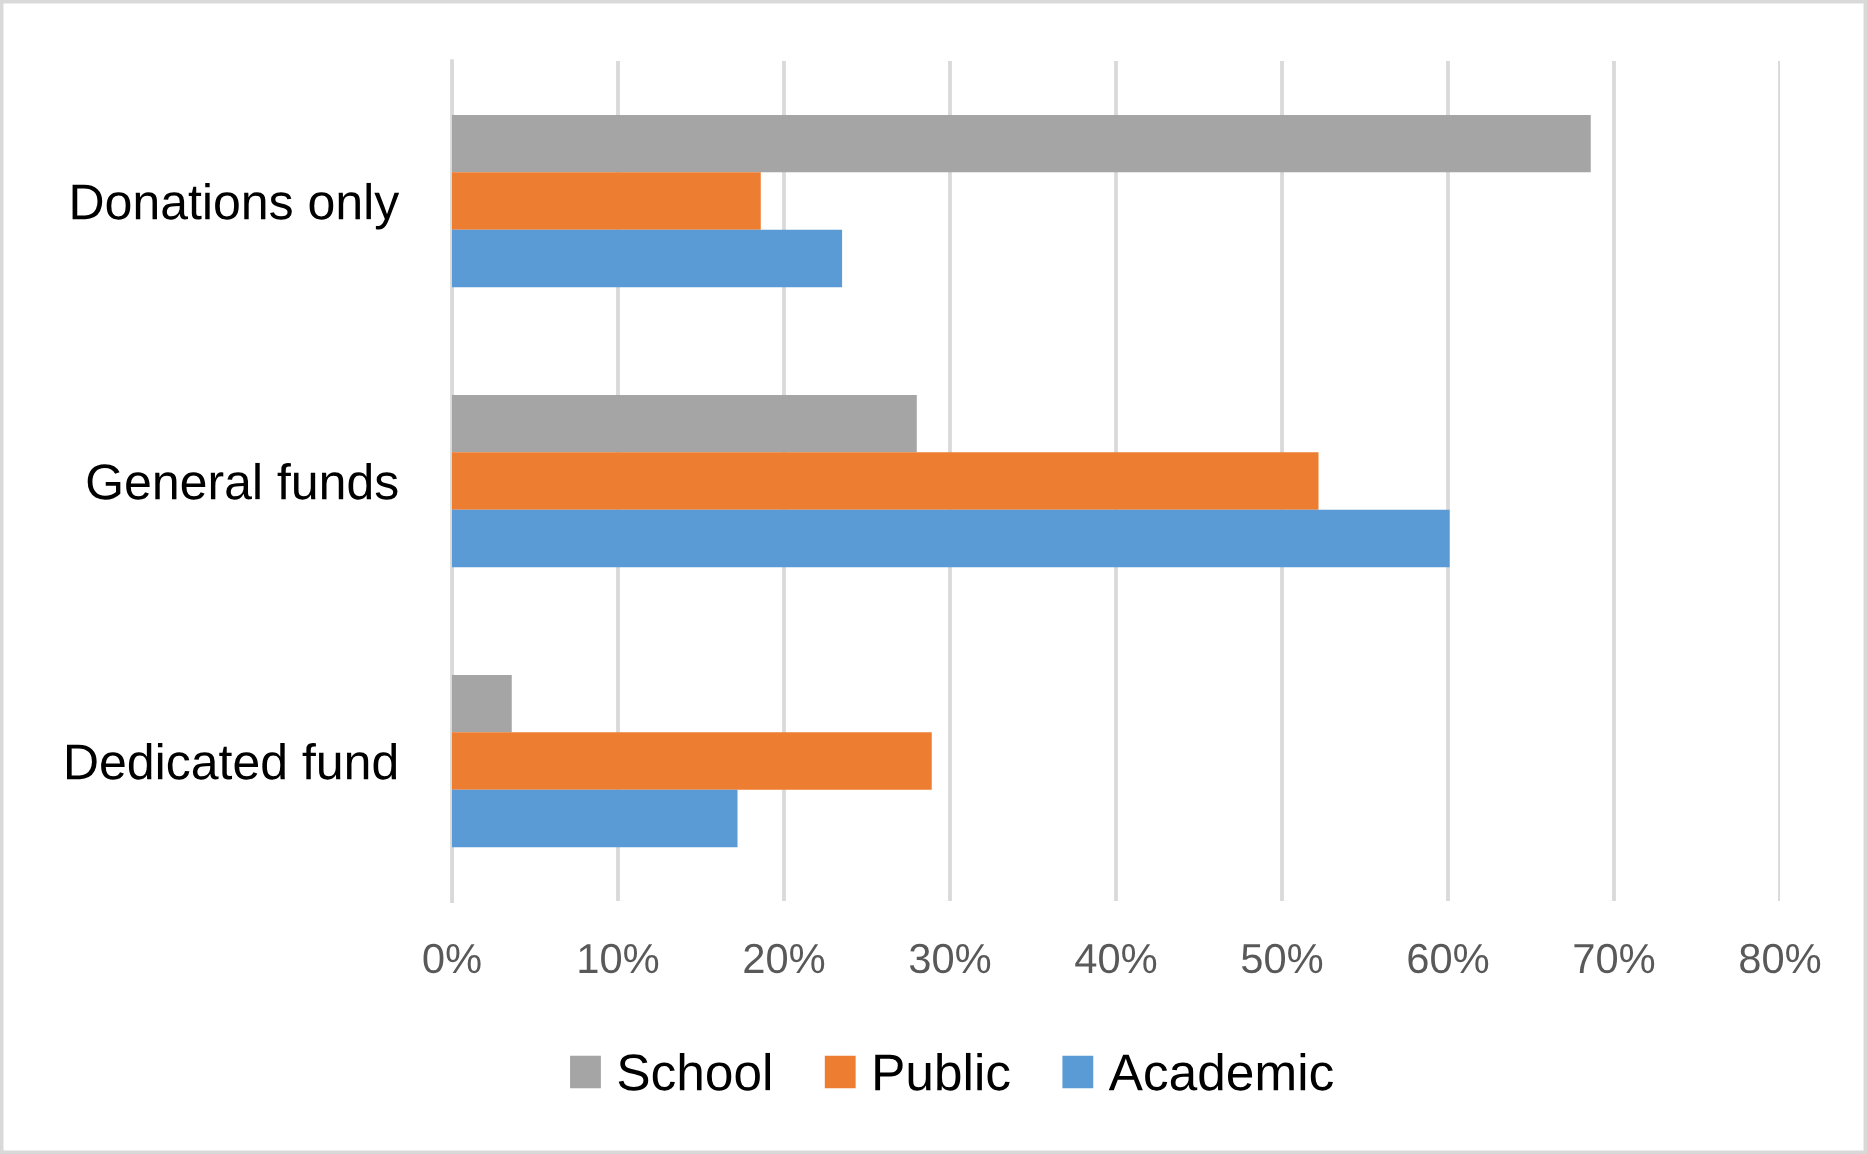  What do you see at coordinates (1780, 958) in the screenshot?
I see `x-tick-label: 80%` at bounding box center [1780, 958].